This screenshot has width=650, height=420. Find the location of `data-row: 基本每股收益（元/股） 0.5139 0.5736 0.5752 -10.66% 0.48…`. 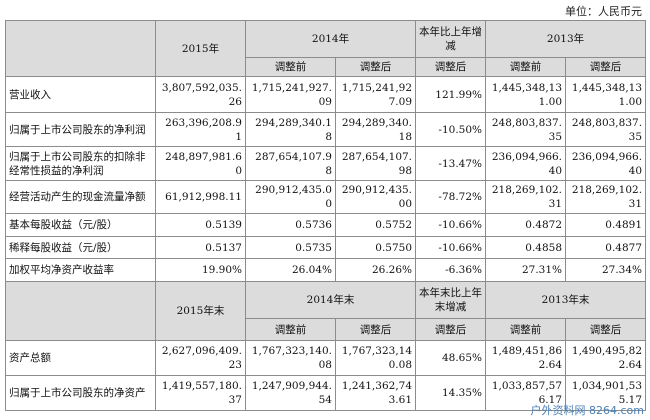

data-row: 基本每股收益（元/股） 0.5139 0.5736 0.5752 -10.66% 0.48… is located at coordinates (326, 225).